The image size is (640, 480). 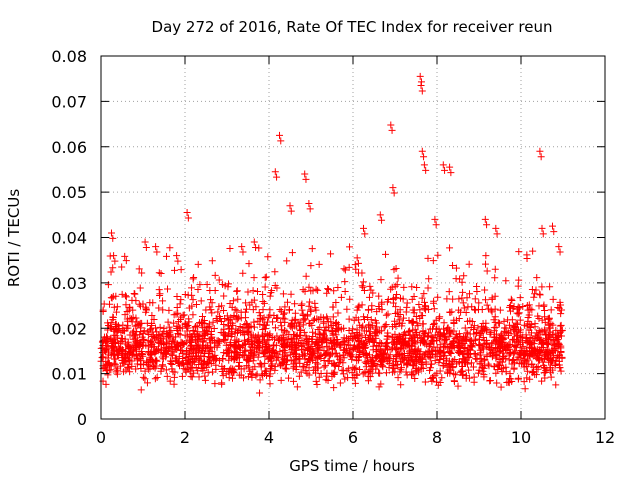 I want to click on x-tick-label: 4, so click(x=269, y=437).